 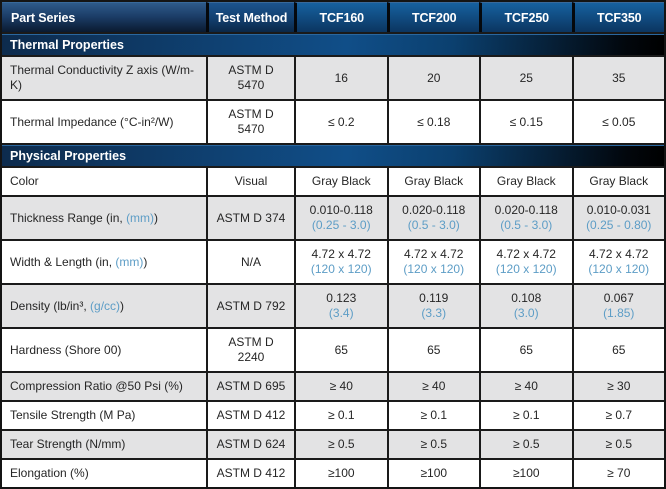 I want to click on value-main: ≥ 70, so click(x=619, y=473).